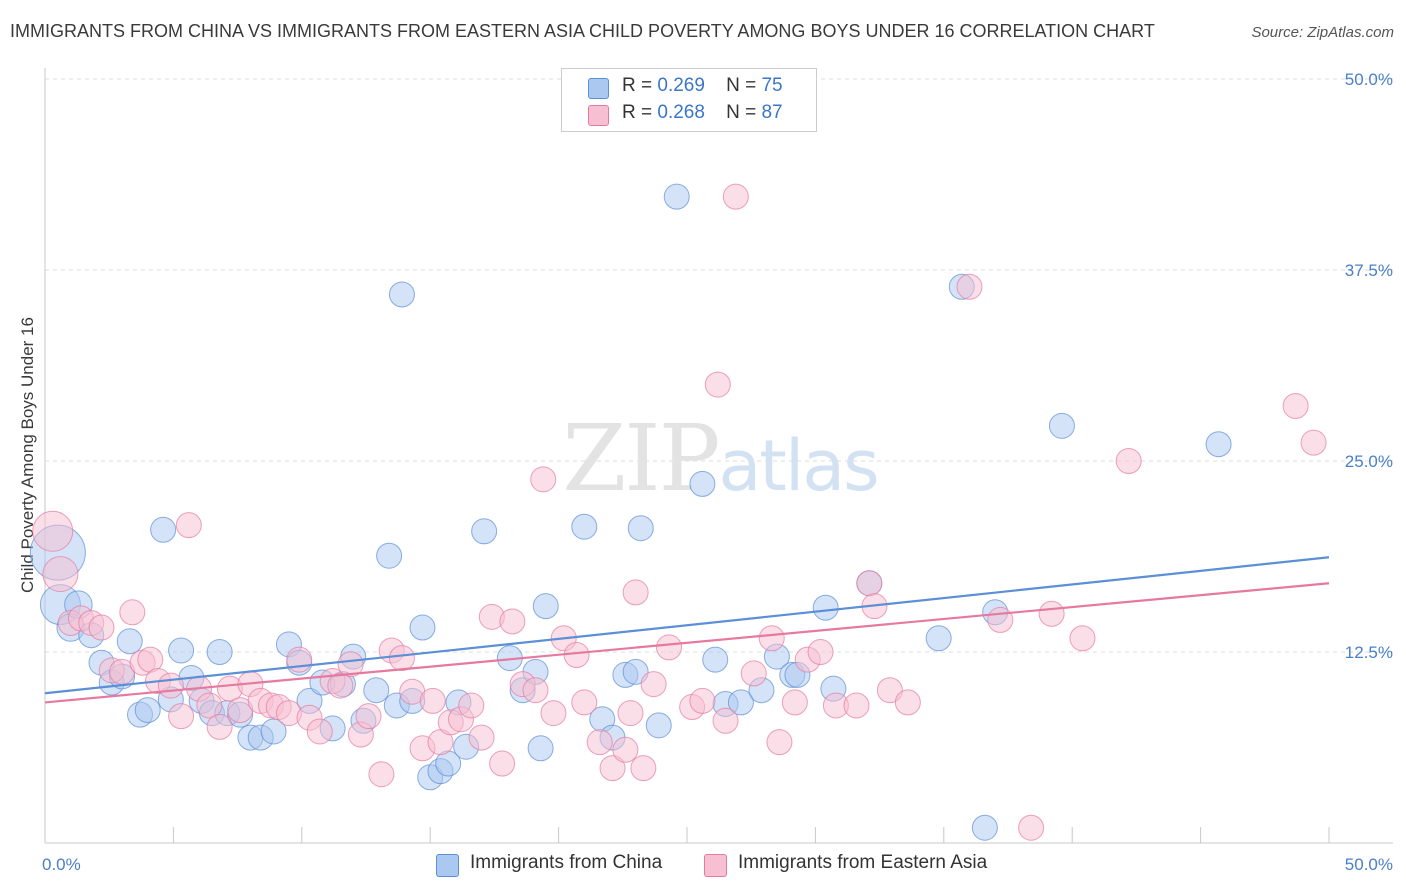 The image size is (1406, 892). Describe the element at coordinates (798, 466) in the screenshot. I see `watermark-atlas: atlas` at that location.